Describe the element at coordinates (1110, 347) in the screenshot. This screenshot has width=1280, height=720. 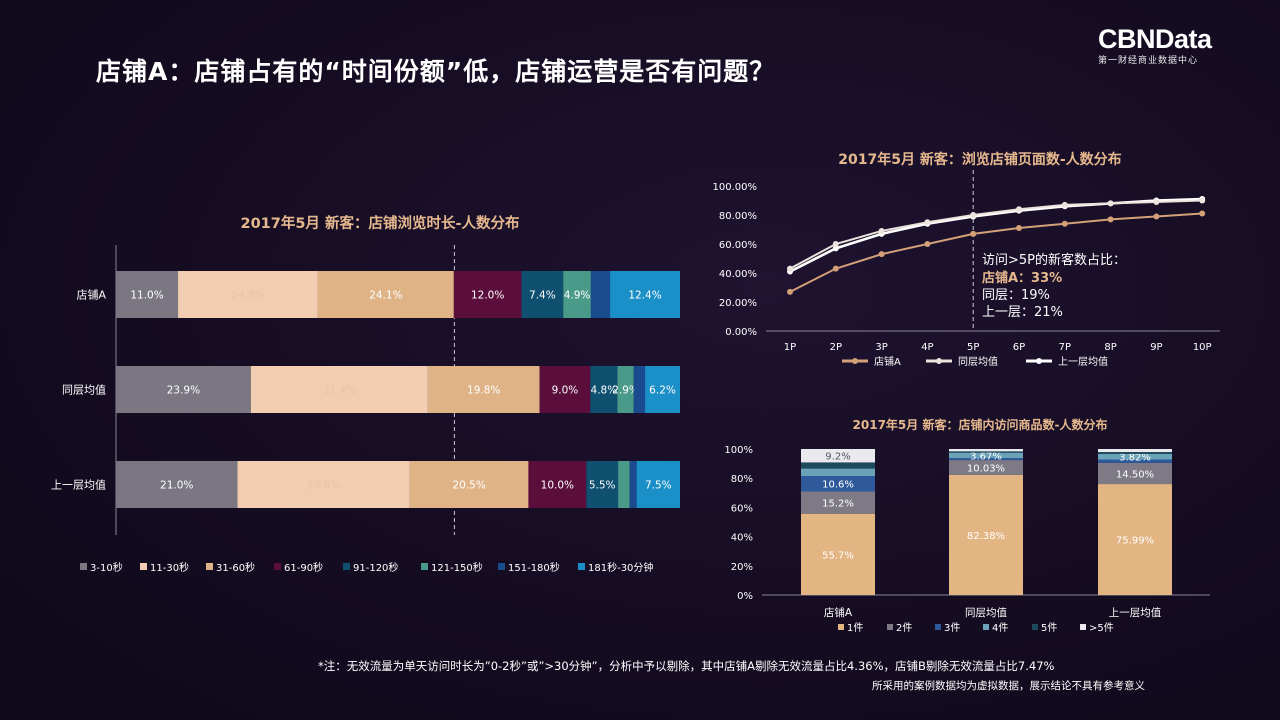
I see `x-tick-label: 8P` at that location.